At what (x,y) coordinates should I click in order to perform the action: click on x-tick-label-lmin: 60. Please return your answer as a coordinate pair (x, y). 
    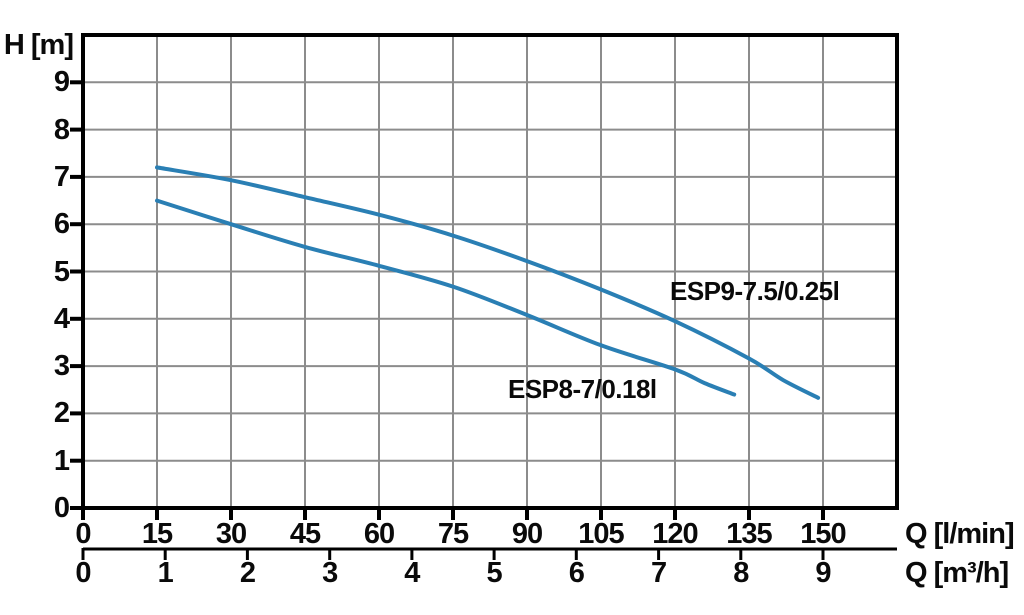
    Looking at the image, I should click on (379, 534).